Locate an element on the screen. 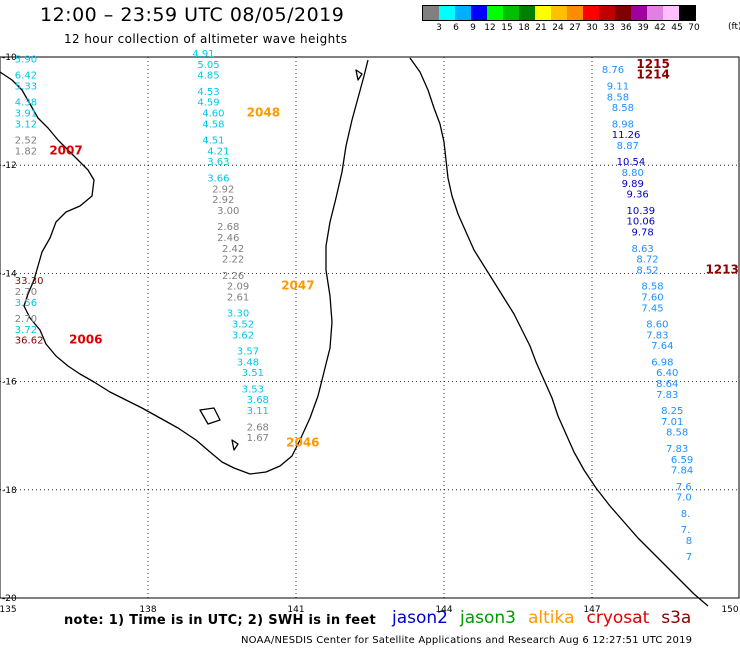 This screenshot has width=740, height=650. wave-height-value: 7.83 is located at coordinates (657, 335).